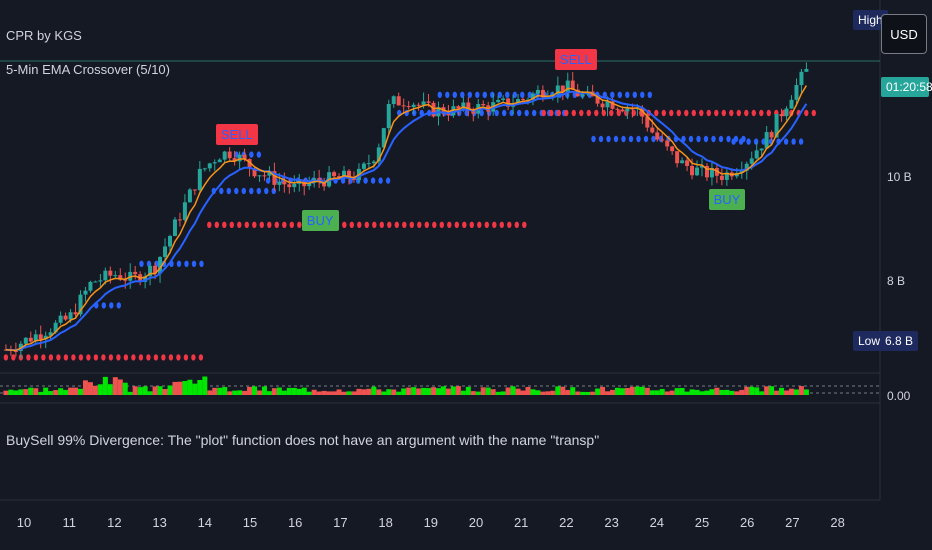  Describe the element at coordinates (406, 385) in the screenshot. I see `divergence-histogram` at that location.